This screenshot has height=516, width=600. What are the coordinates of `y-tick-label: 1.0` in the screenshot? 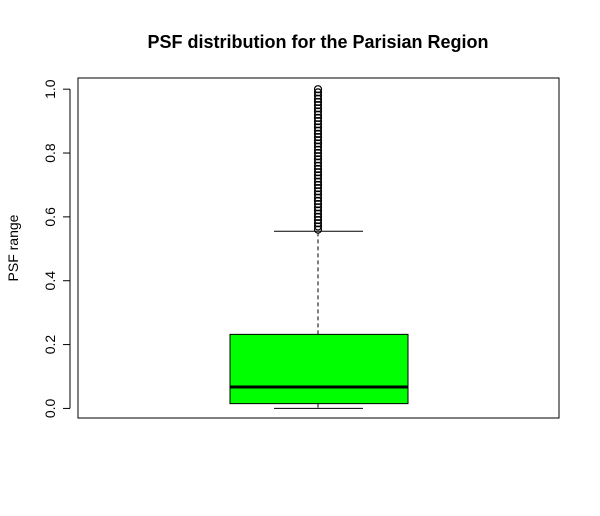 It's located at (50, 89).